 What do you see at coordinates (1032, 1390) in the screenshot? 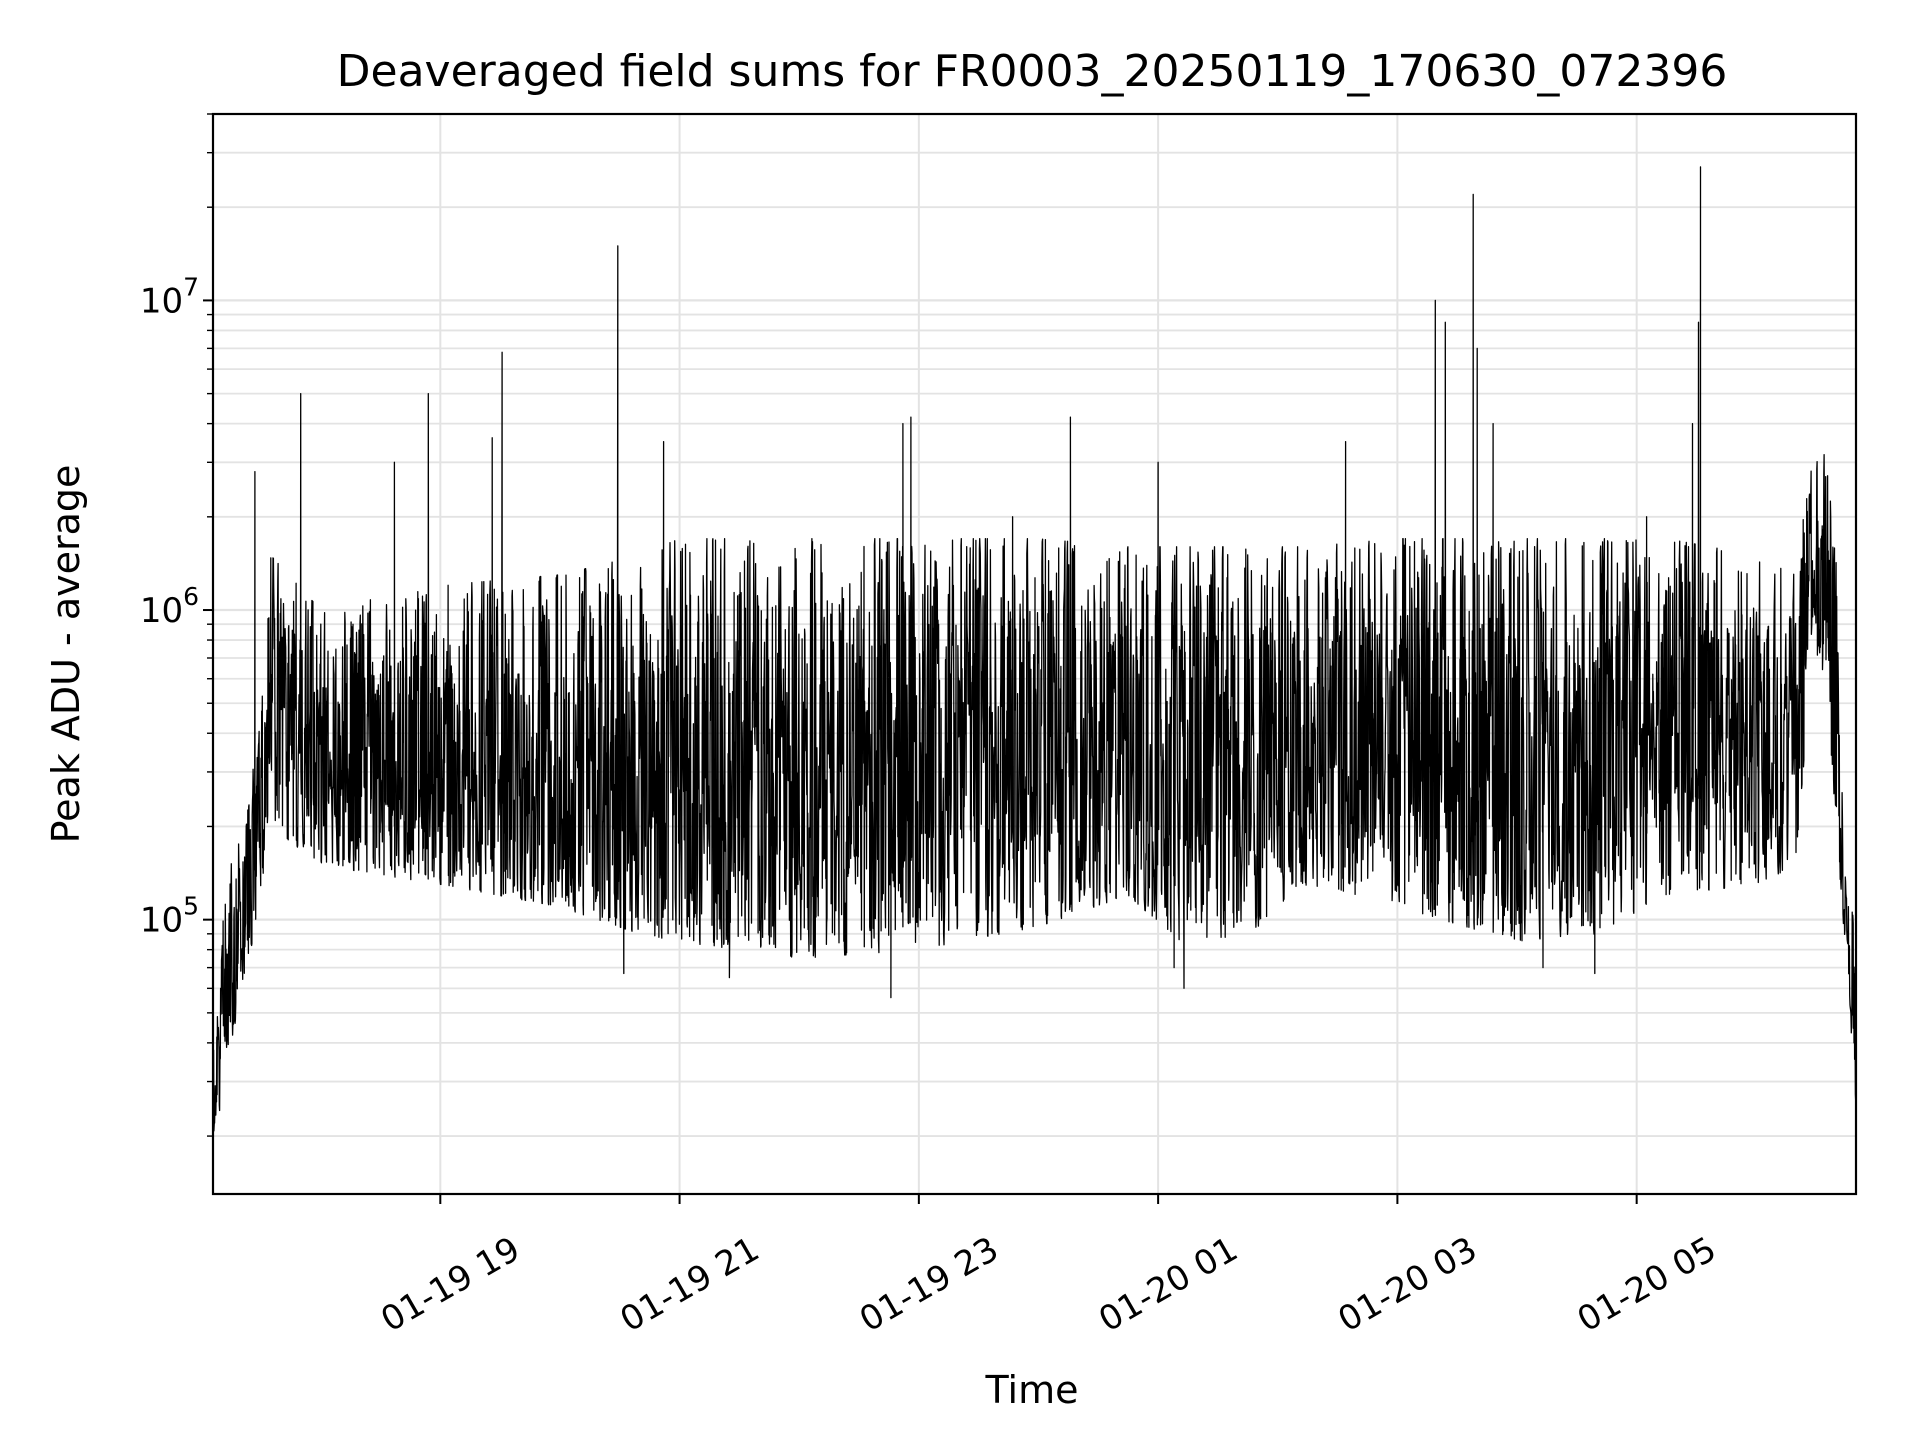
I see `x-axis-label: Time` at bounding box center [1032, 1390].